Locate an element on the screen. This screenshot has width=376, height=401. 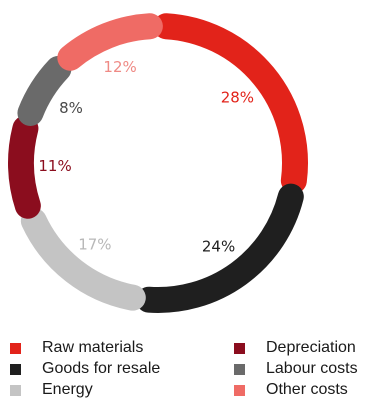
legend-label: Depreciation is located at coordinates (311, 347).